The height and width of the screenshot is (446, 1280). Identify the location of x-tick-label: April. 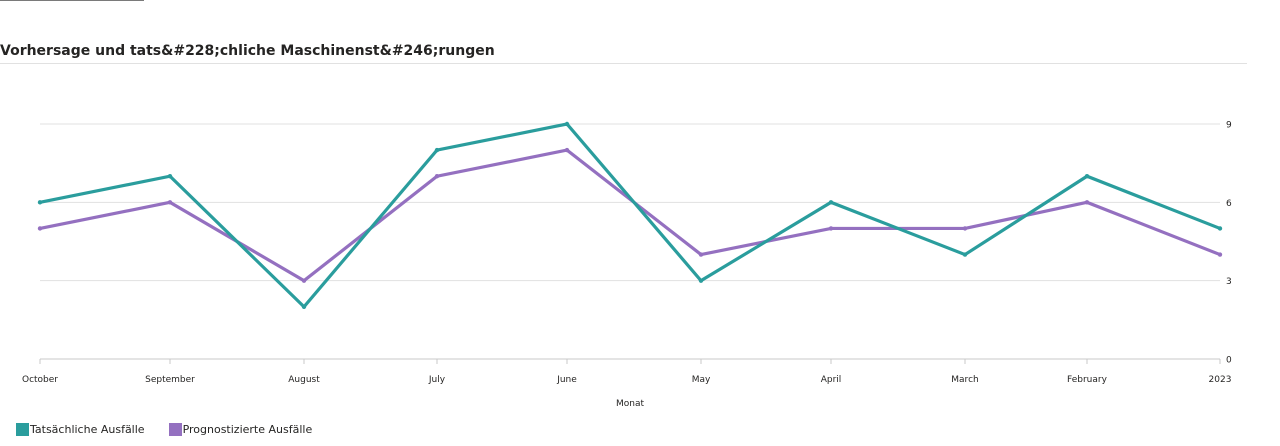
(831, 380).